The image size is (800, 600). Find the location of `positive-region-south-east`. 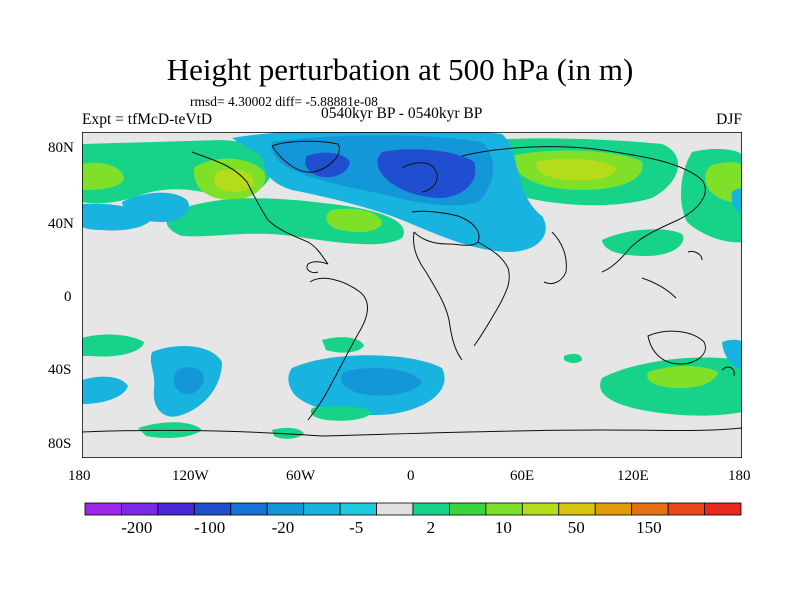

positive-region-south-east is located at coordinates (573, 358).